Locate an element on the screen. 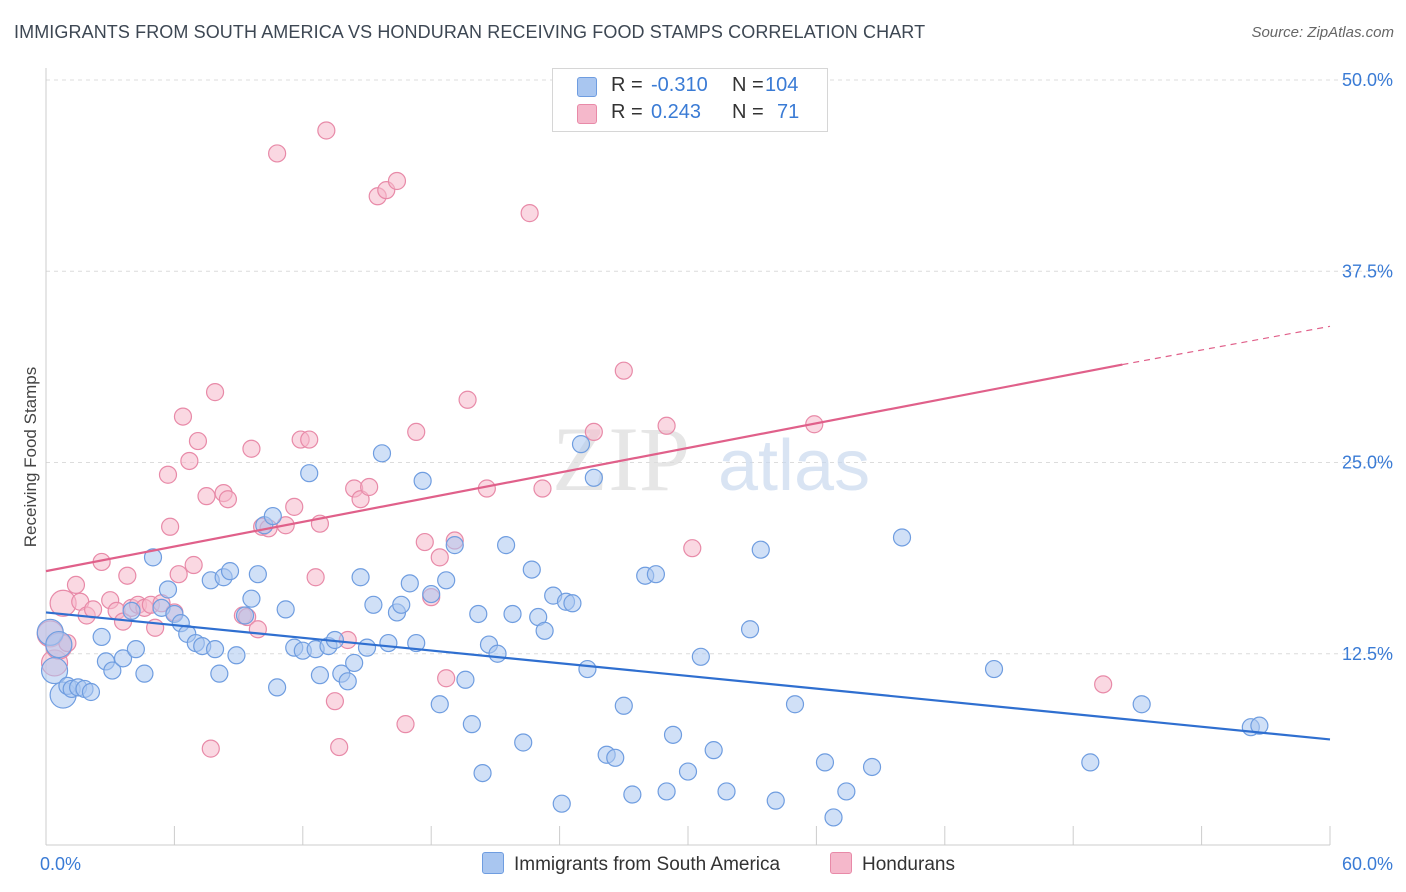  x-tick-labels: 0.0% 60.0% is located at coordinates (716, 864).